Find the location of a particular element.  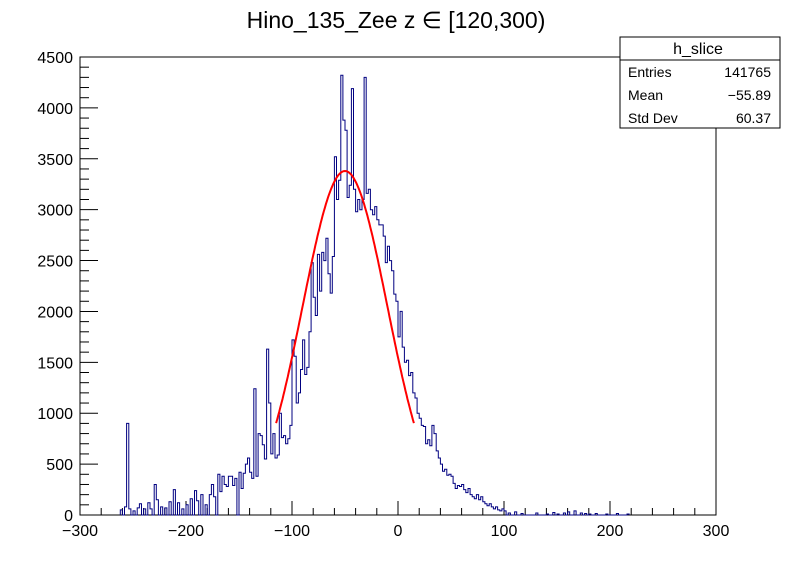

chart-title: Hino_135_Zee z ∈ [120,300) is located at coordinates (396, 20).